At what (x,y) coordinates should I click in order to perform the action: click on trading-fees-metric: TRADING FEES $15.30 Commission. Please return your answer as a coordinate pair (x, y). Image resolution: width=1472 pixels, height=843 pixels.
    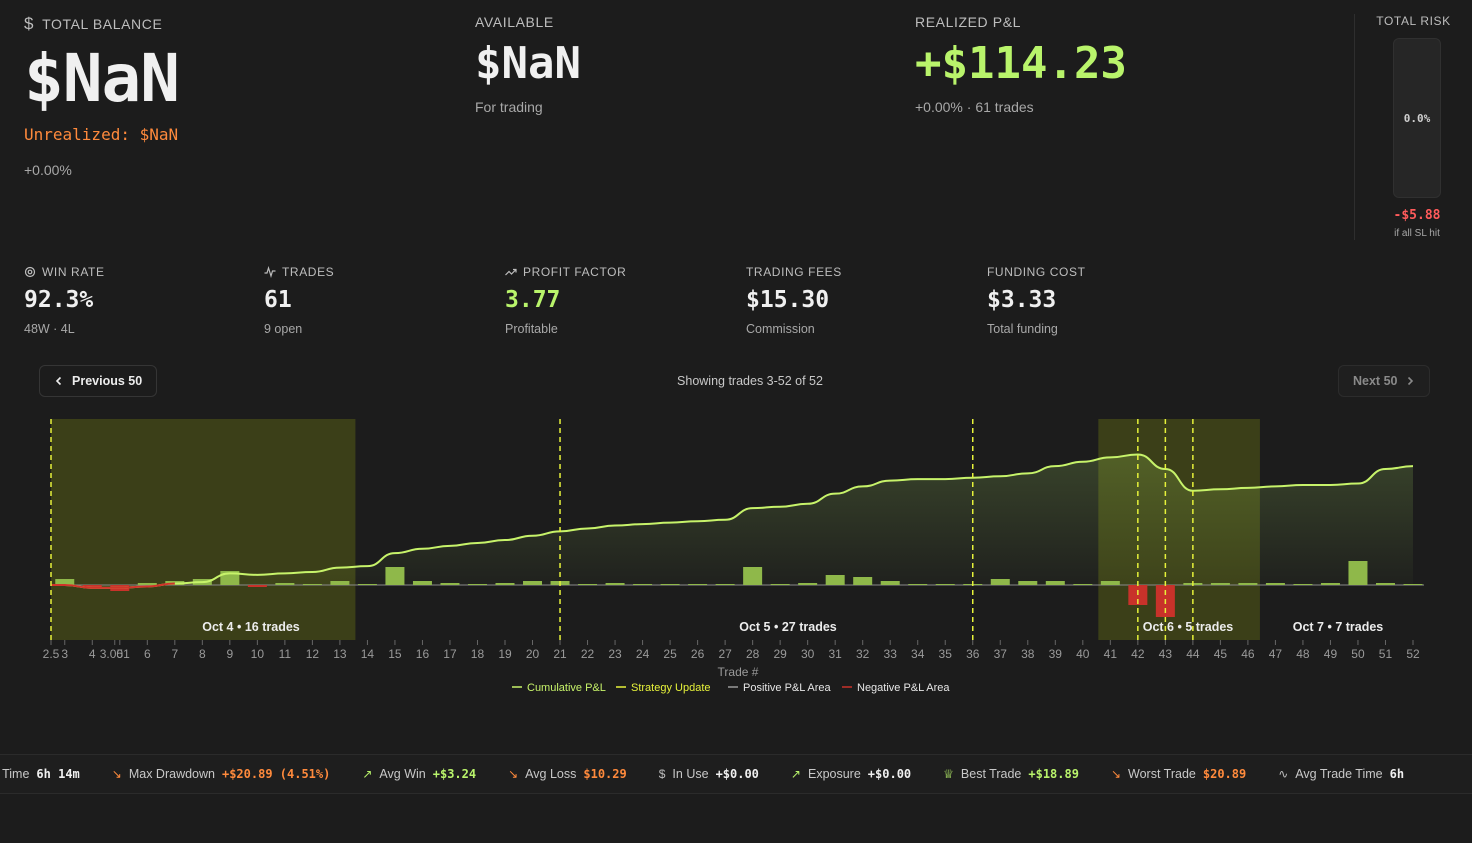
    Looking at the image, I should click on (794, 300).